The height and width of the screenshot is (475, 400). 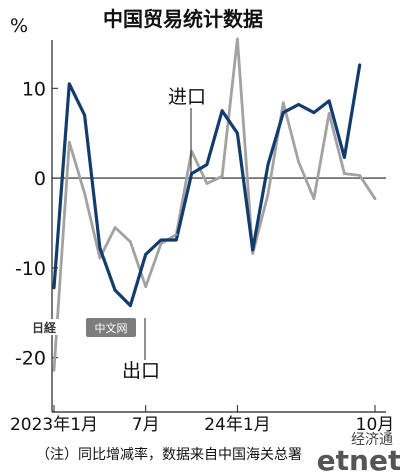 I want to click on watermark-text: 中文网, so click(x=111, y=328).